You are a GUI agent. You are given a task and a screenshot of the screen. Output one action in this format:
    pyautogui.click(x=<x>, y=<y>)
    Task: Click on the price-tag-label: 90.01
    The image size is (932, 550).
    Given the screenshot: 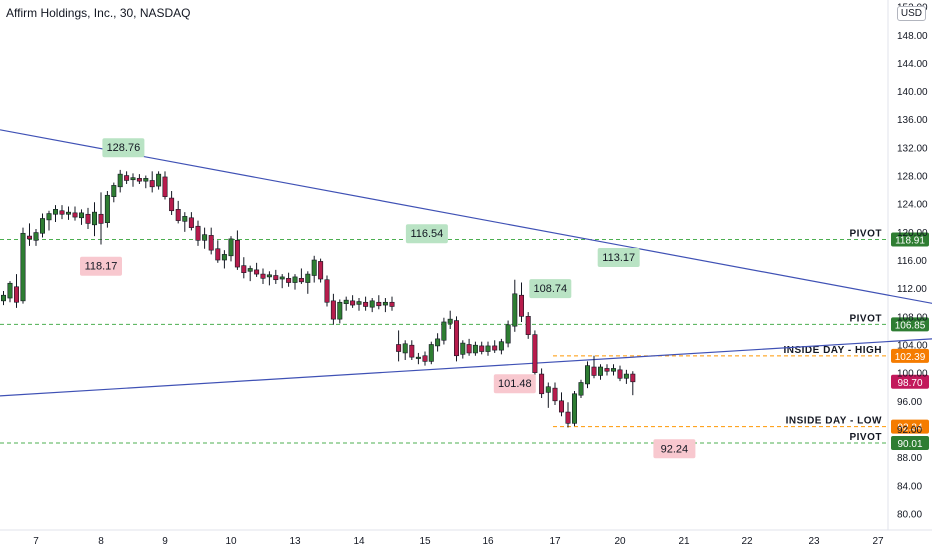 What is the action you would take?
    pyautogui.click(x=909, y=444)
    